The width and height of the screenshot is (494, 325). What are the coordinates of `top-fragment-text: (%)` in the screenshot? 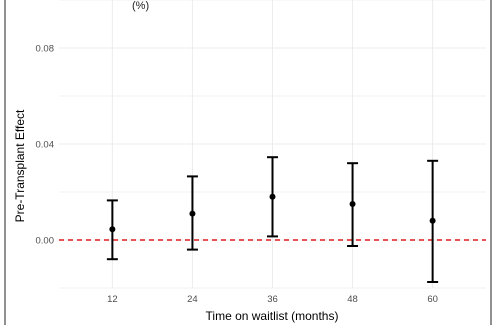 It's located at (140, 6).